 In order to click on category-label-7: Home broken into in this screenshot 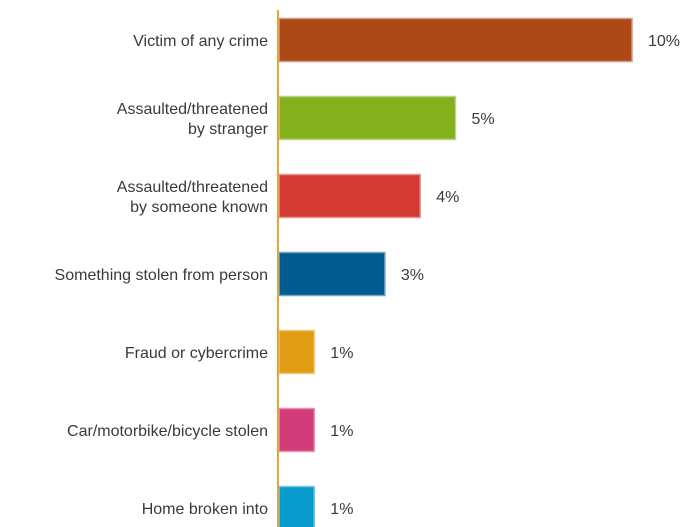, I will do `click(205, 509)`.